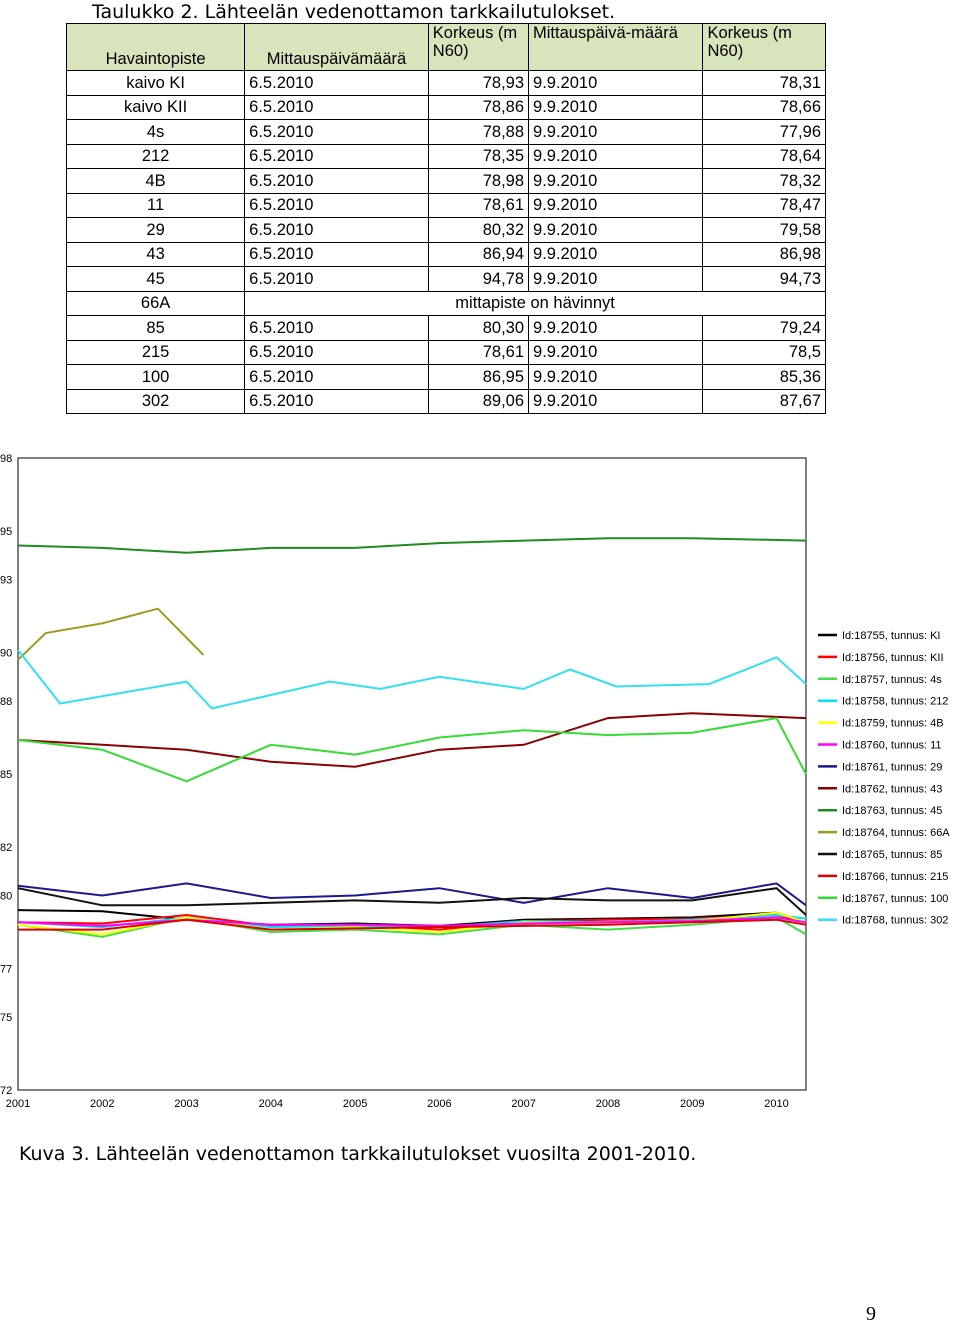 Image resolution: width=960 pixels, height=1326 pixels. I want to click on x-tick-label: 2004, so click(271, 1104).